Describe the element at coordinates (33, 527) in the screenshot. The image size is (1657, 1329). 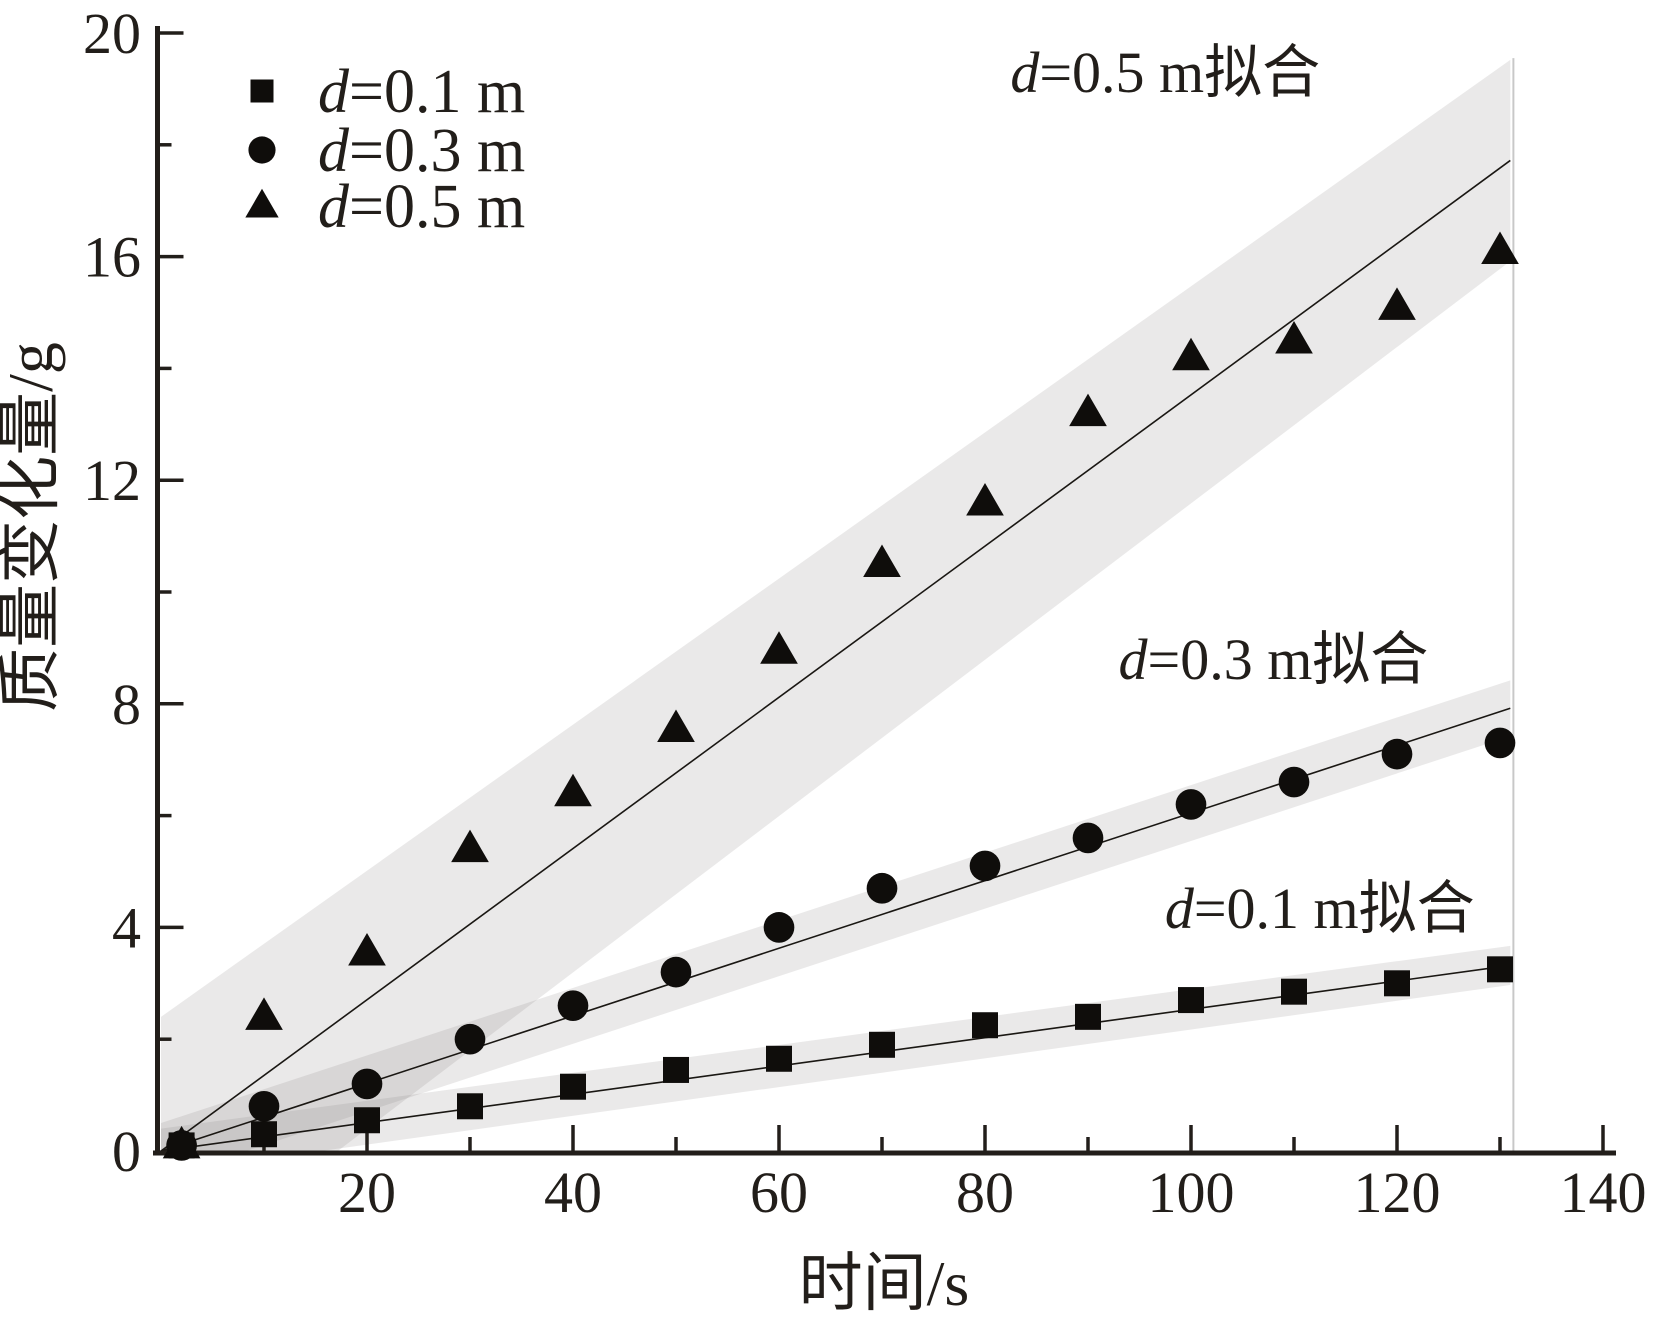
I see `y-axis-title: 质量变化量/g` at that location.